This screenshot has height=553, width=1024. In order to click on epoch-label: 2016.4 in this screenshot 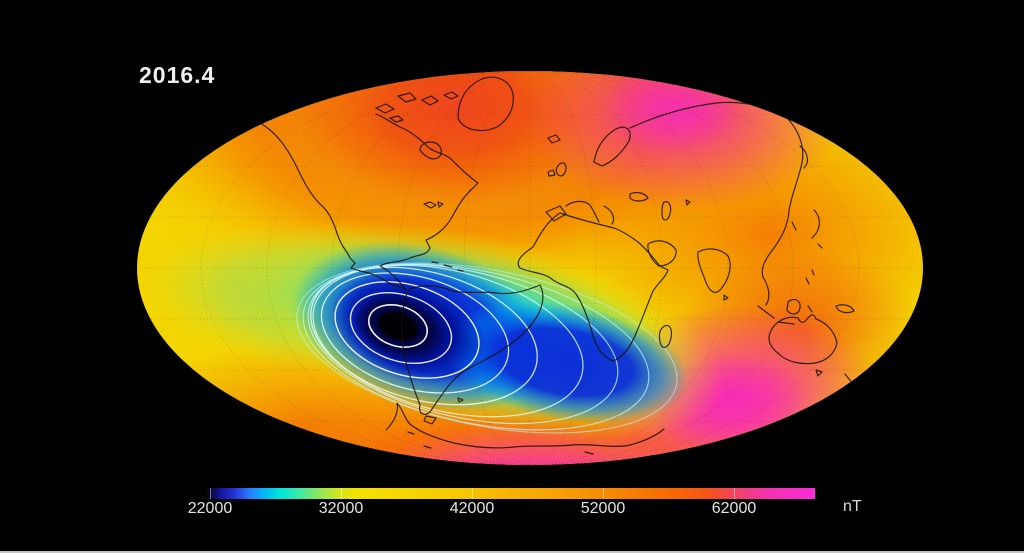, I will do `click(177, 75)`.